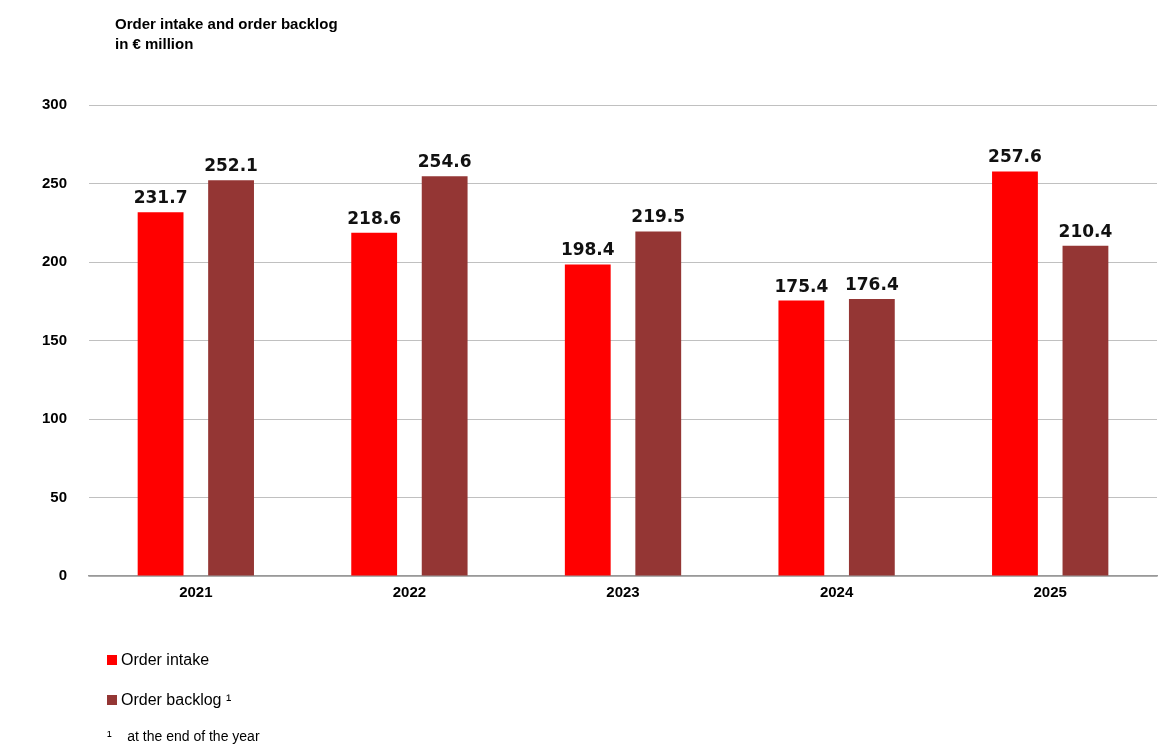 The image size is (1162, 751). Describe the element at coordinates (658, 216) in the screenshot. I see `data-label: 219.5` at that location.